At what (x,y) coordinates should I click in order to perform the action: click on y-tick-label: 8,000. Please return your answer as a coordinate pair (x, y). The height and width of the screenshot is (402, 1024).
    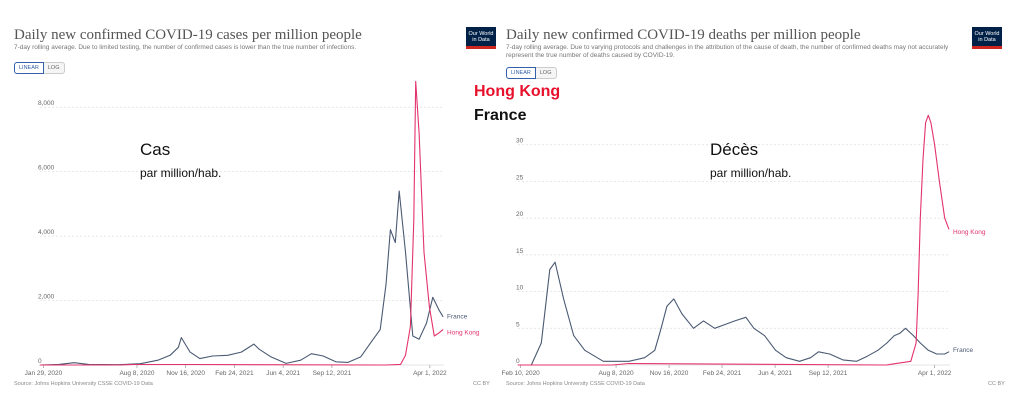
    Looking at the image, I should click on (46, 103).